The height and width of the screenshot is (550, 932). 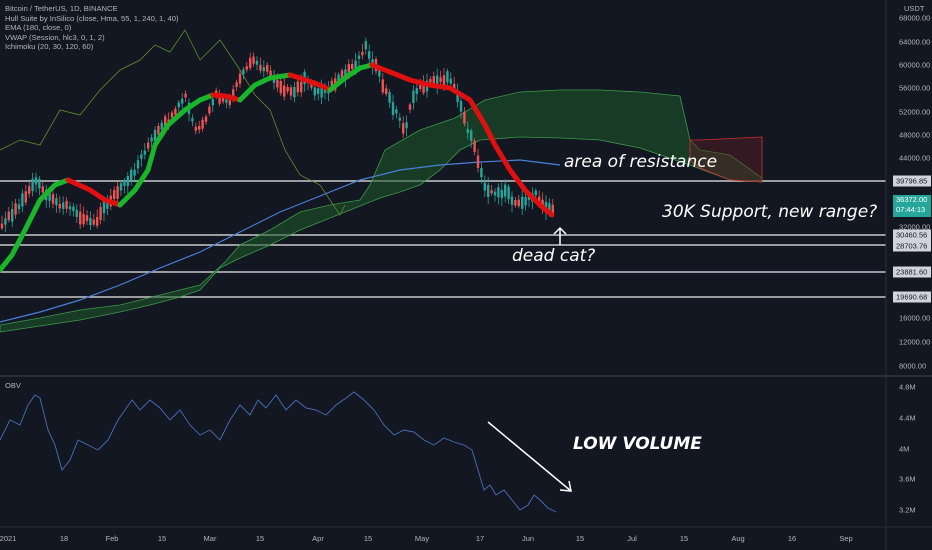 I want to click on annotation-low-volume: LOW VOLUME, so click(x=637, y=444).